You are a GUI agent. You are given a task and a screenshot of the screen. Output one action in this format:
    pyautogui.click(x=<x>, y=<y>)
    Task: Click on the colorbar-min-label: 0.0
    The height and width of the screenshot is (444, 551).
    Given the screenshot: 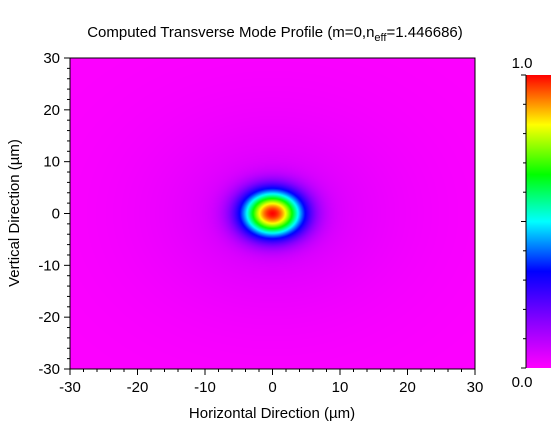 What is the action you would take?
    pyautogui.click(x=522, y=382)
    